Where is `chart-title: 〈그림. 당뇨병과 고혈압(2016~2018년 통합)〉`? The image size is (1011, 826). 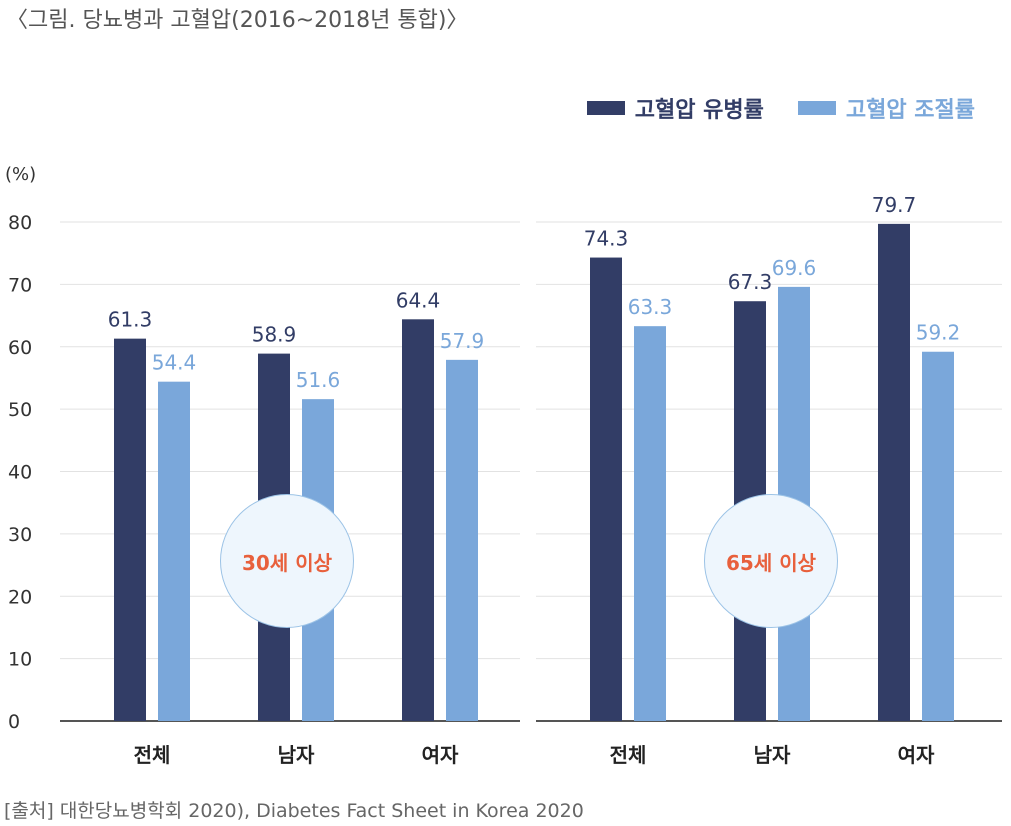 chart-title: 〈그림. 당뇨병과 고혈압(2016~2018년 통합)〉 is located at coordinates (237, 20).